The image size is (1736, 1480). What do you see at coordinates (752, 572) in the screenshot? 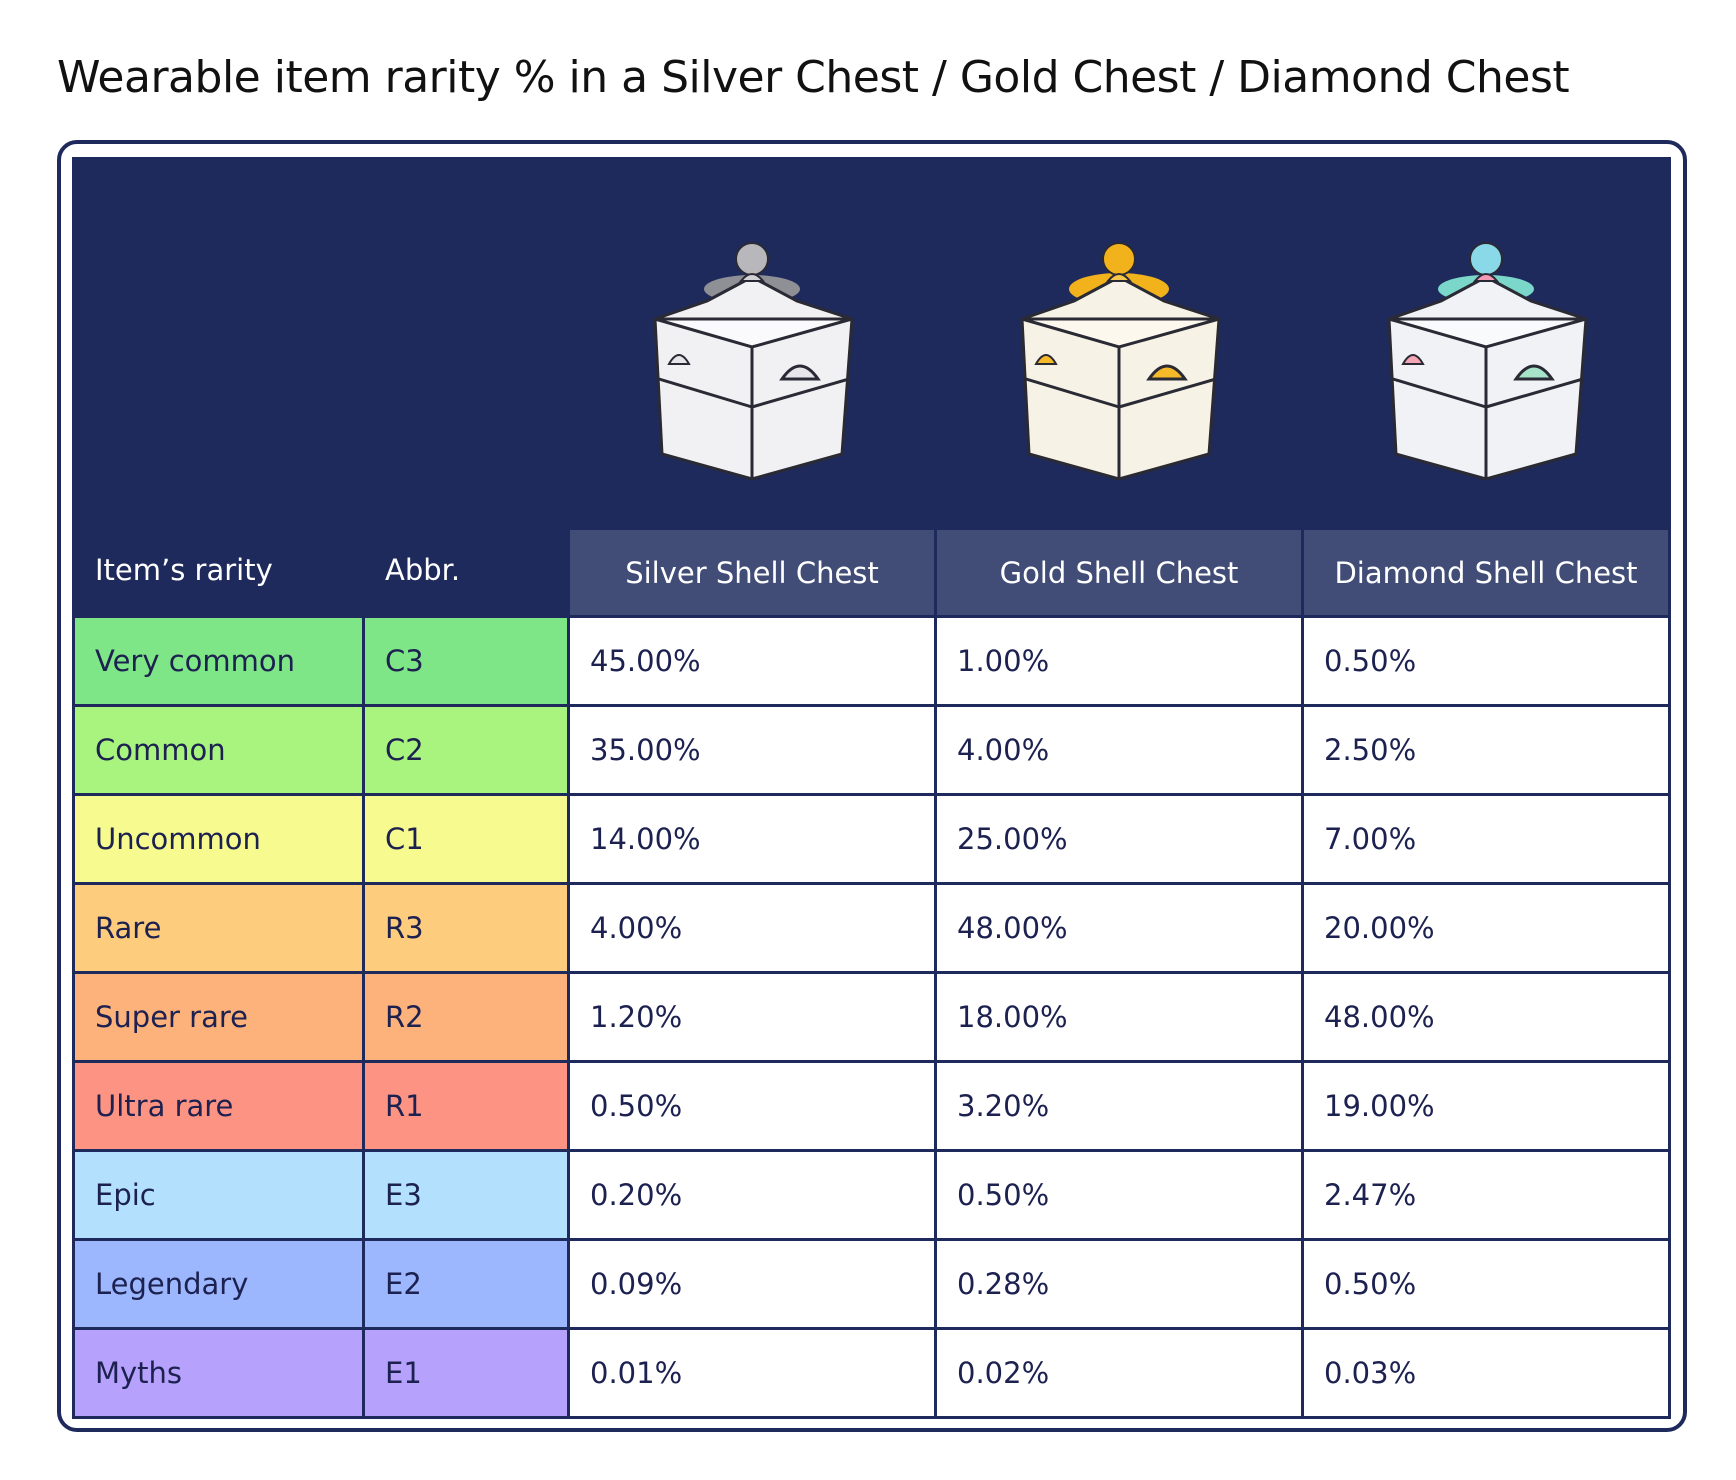
I see `silver-shell-chest-header: Silver Shell Chest` at bounding box center [752, 572].